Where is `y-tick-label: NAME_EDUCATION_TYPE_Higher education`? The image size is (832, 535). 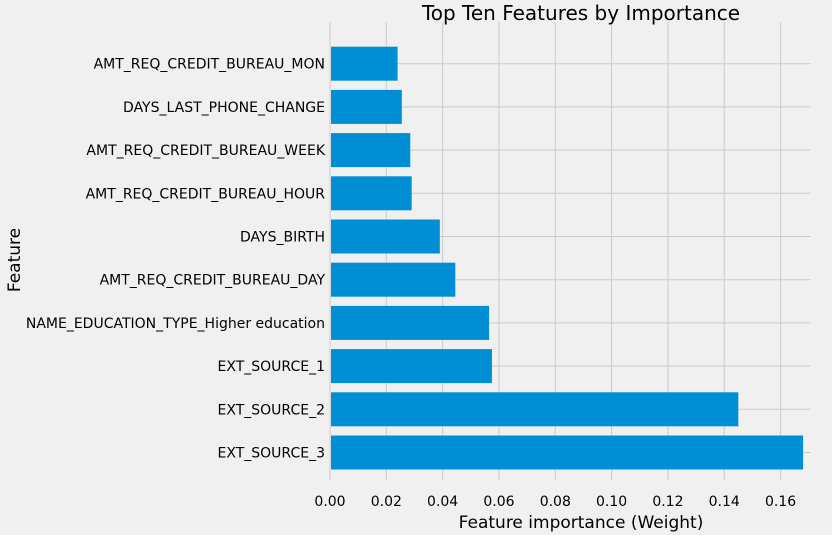 y-tick-label: NAME_EDUCATION_TYPE_Higher education is located at coordinates (175, 324).